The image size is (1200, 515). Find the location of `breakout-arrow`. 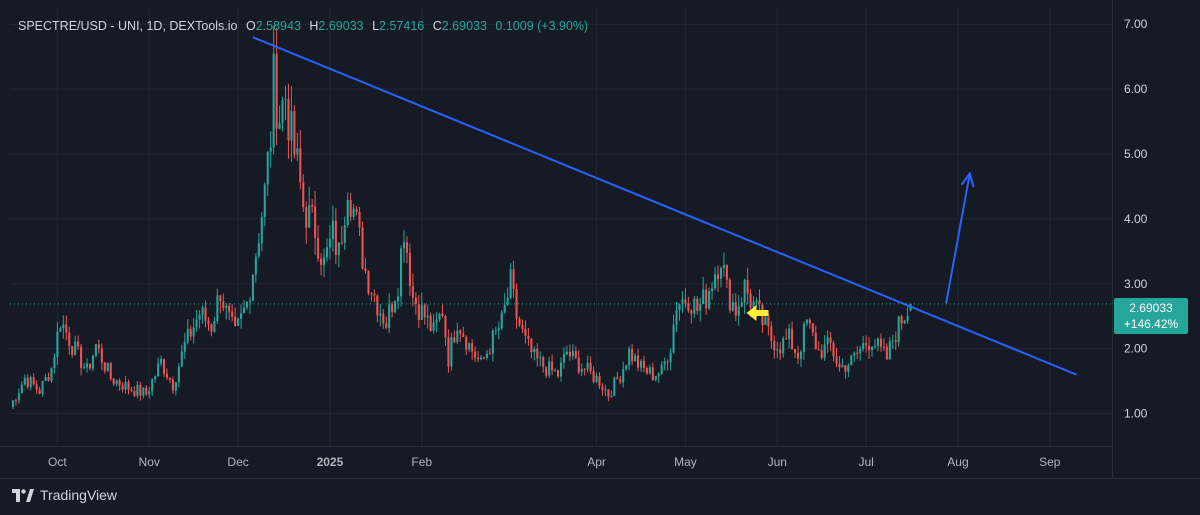

breakout-arrow is located at coordinates (960, 237).